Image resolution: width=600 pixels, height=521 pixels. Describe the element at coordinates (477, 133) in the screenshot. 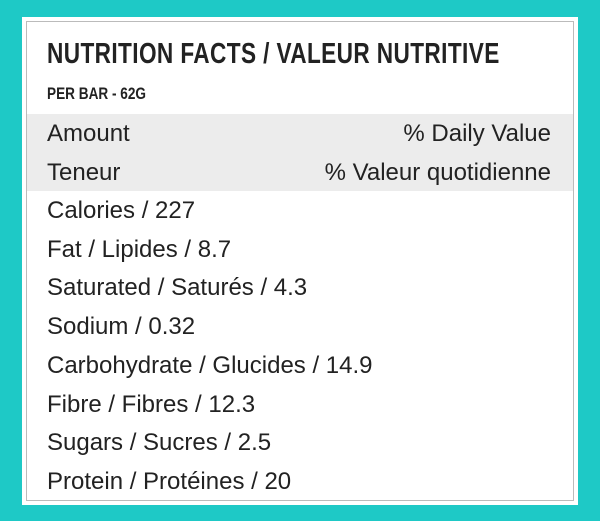

I see `header-cell: % Daily Value` at that location.